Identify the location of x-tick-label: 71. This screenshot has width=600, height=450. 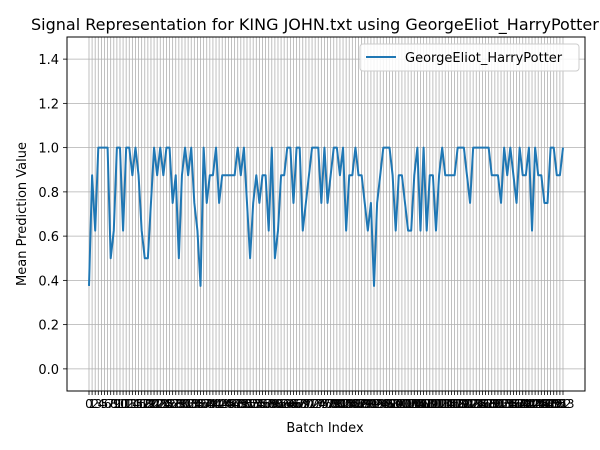
(308, 404).